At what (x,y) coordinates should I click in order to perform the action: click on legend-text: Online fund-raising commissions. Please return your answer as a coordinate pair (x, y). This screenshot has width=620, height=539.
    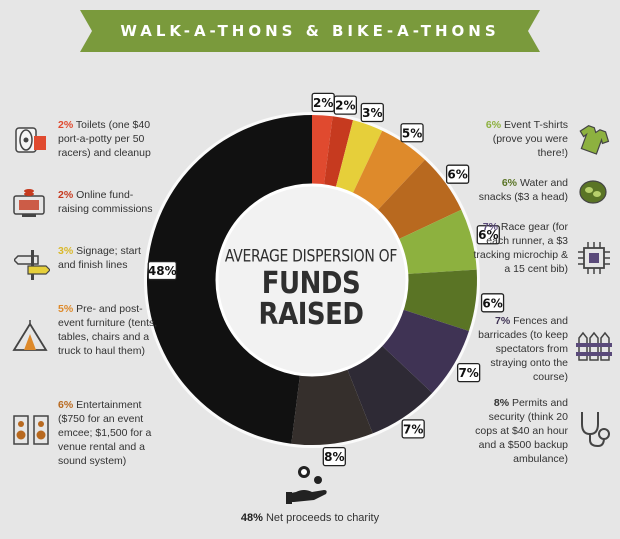
    Looking at the image, I should click on (105, 202).